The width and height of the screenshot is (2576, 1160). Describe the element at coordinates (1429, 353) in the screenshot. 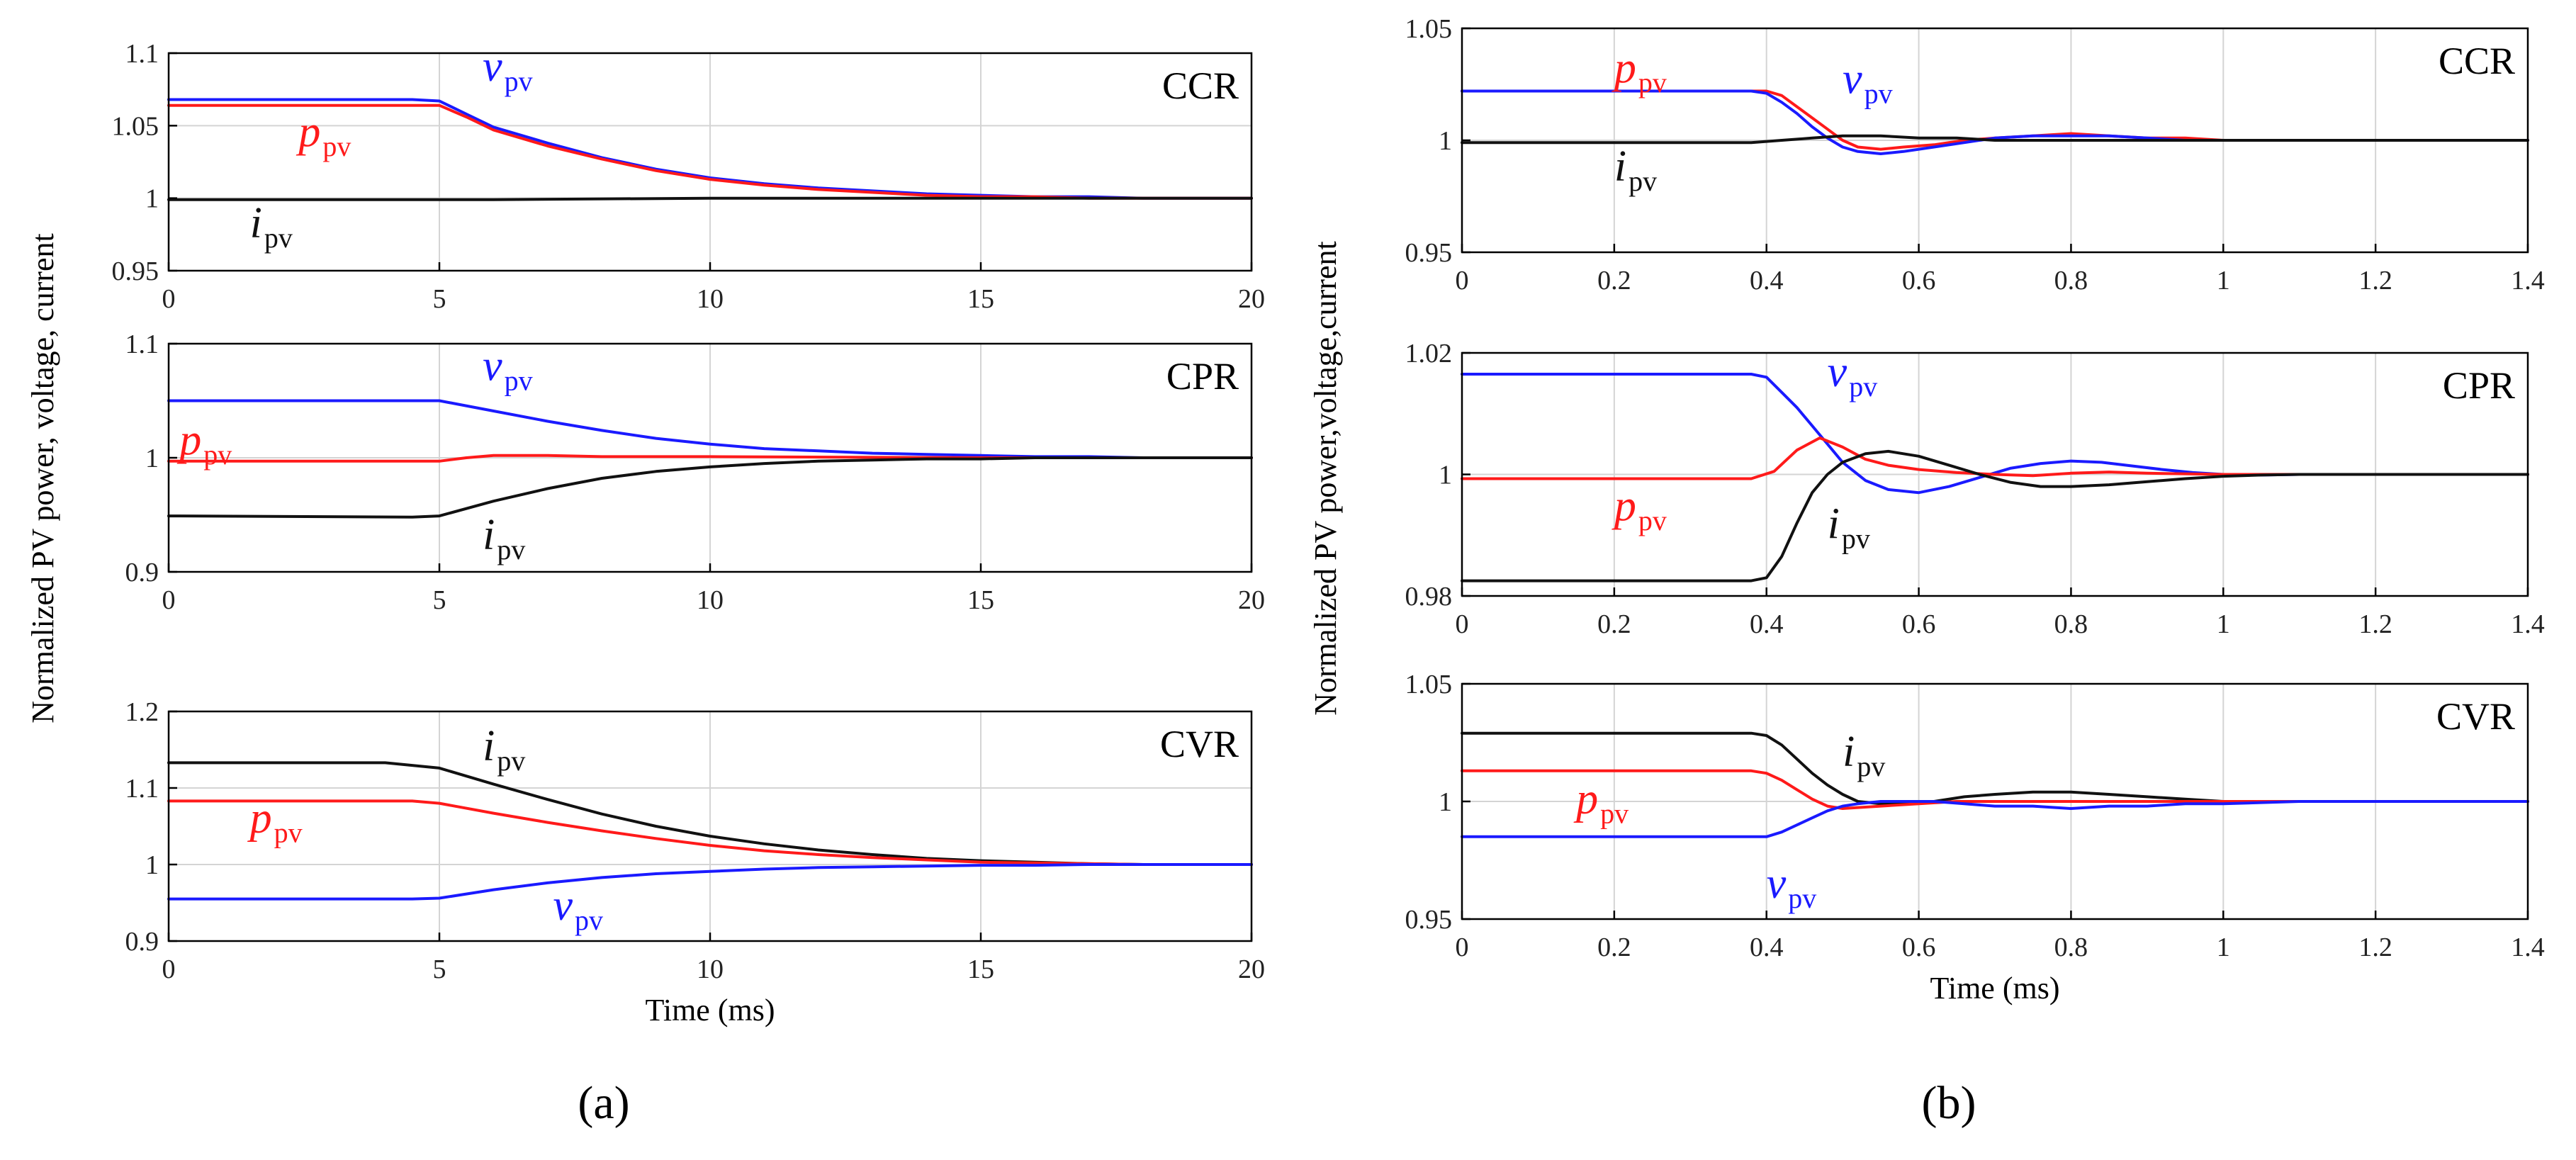

I see `y-tick-label: 1.02` at that location.